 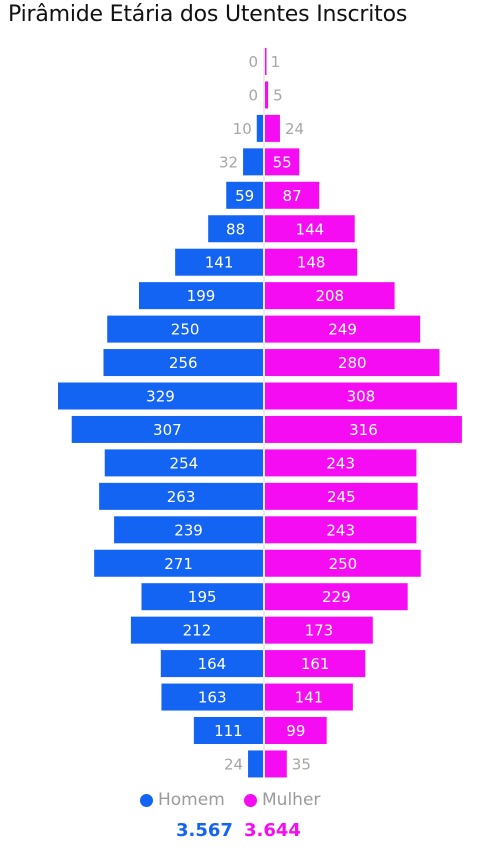 I want to click on data-label-women: 1, so click(x=276, y=62).